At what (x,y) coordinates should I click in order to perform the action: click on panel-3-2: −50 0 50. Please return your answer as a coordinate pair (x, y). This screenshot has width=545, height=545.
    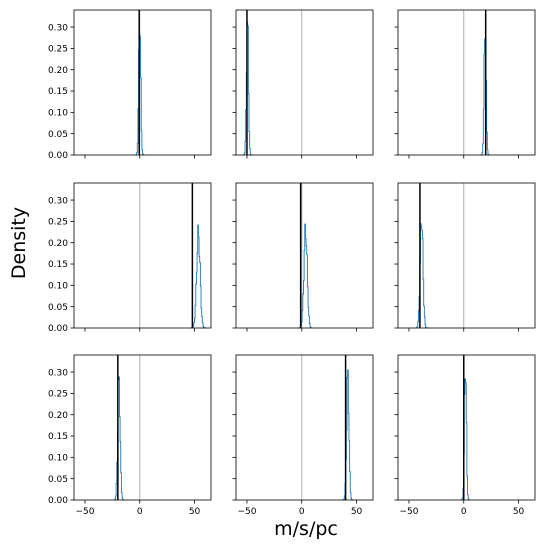
    Looking at the image, I should click on (303, 435).